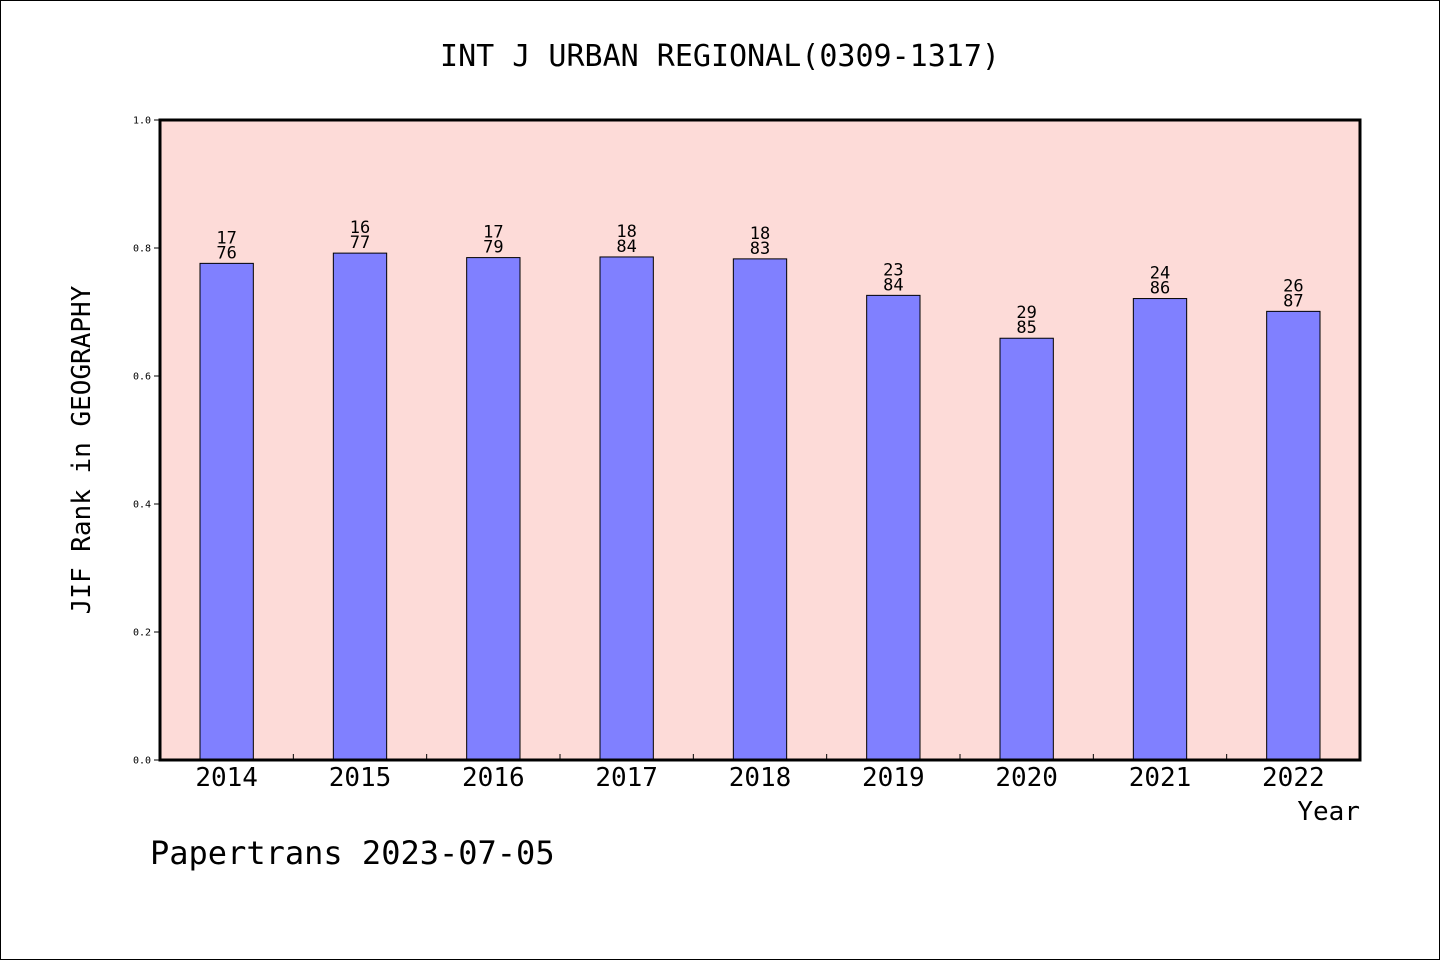 Image resolution: width=1440 pixels, height=960 pixels. I want to click on rank-label: 26, so click(1293, 286).